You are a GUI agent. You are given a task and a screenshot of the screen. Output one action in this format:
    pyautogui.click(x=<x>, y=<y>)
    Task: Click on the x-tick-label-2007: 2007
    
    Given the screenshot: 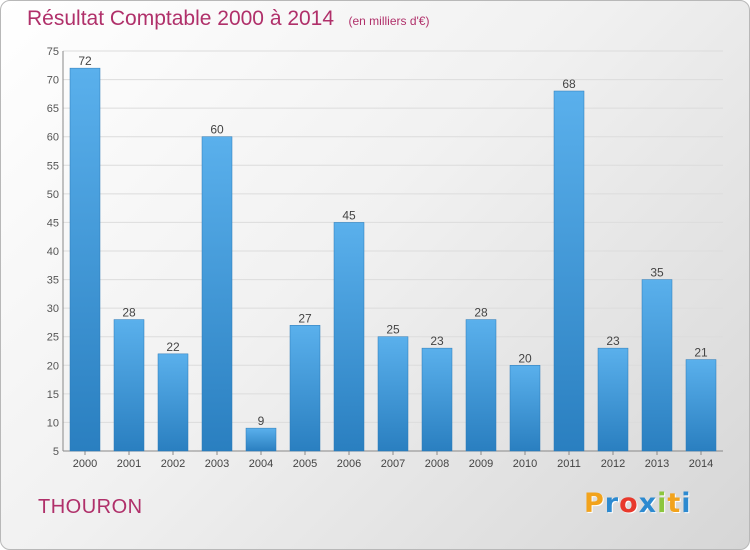 What is the action you would take?
    pyautogui.click(x=393, y=464)
    